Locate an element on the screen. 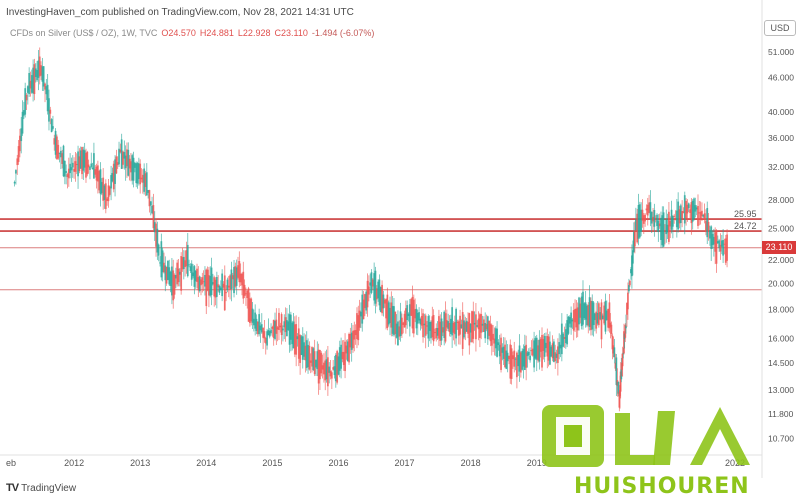  y-tick-label: 11.800 is located at coordinates (781, 414).